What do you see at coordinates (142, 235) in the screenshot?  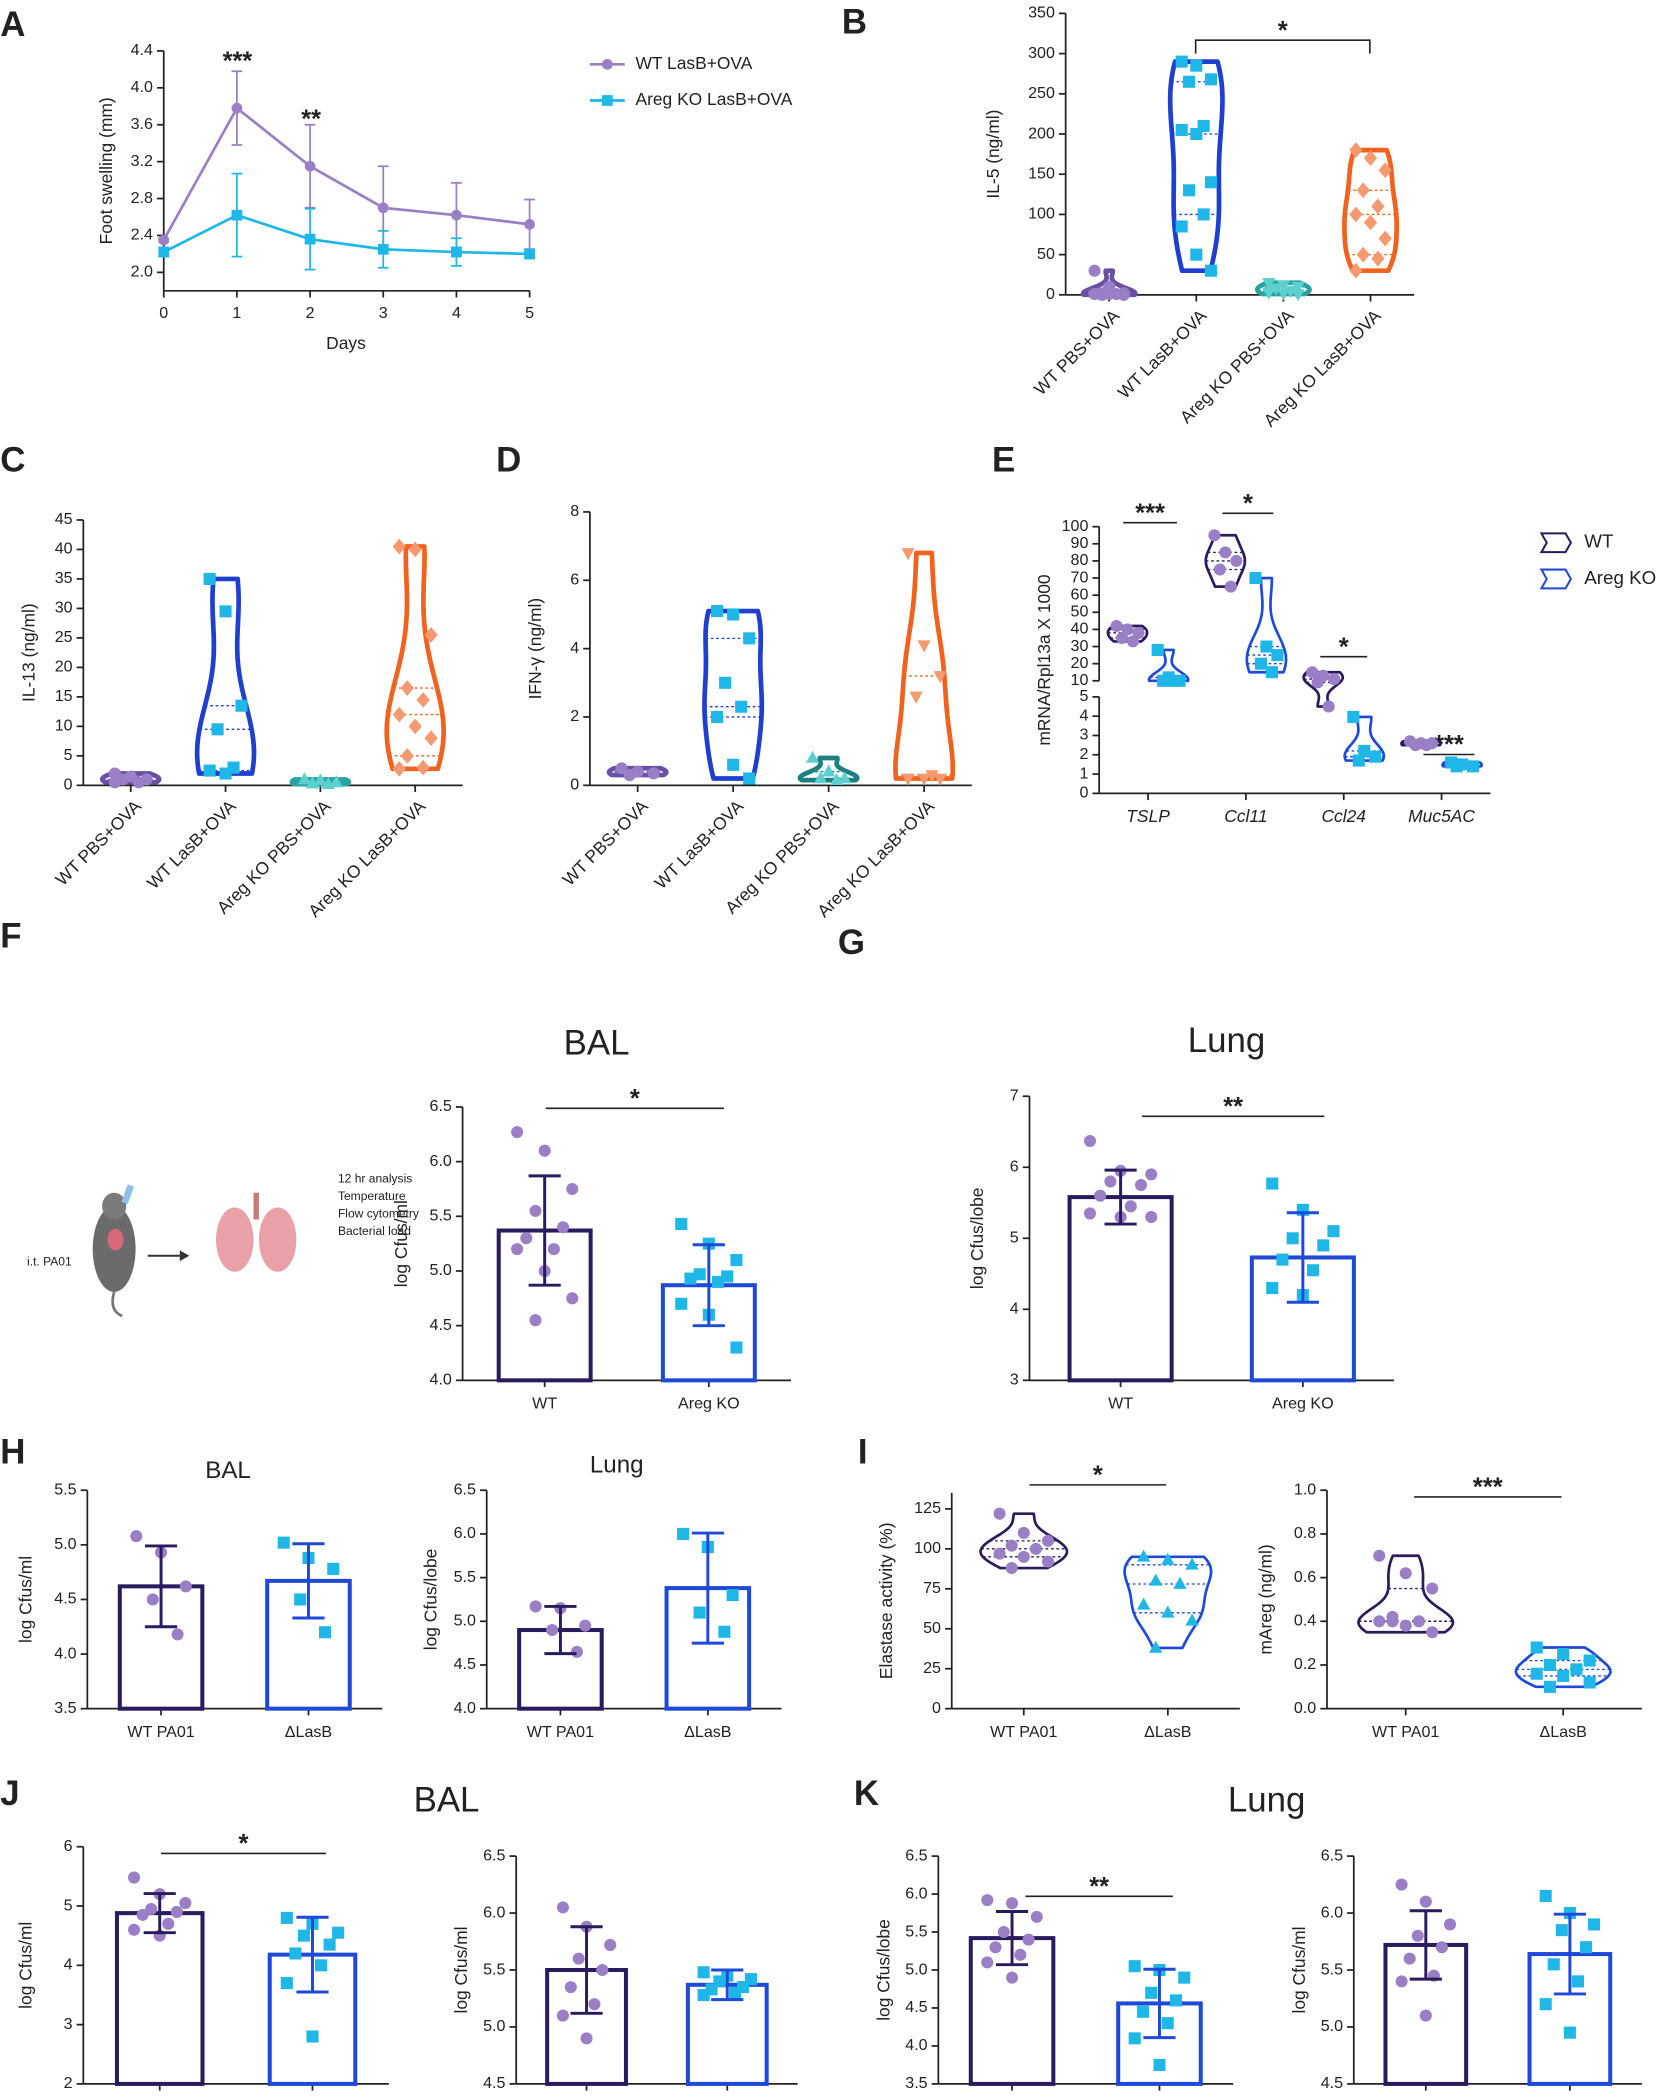 I see `y-tick-label: 2.4` at bounding box center [142, 235].